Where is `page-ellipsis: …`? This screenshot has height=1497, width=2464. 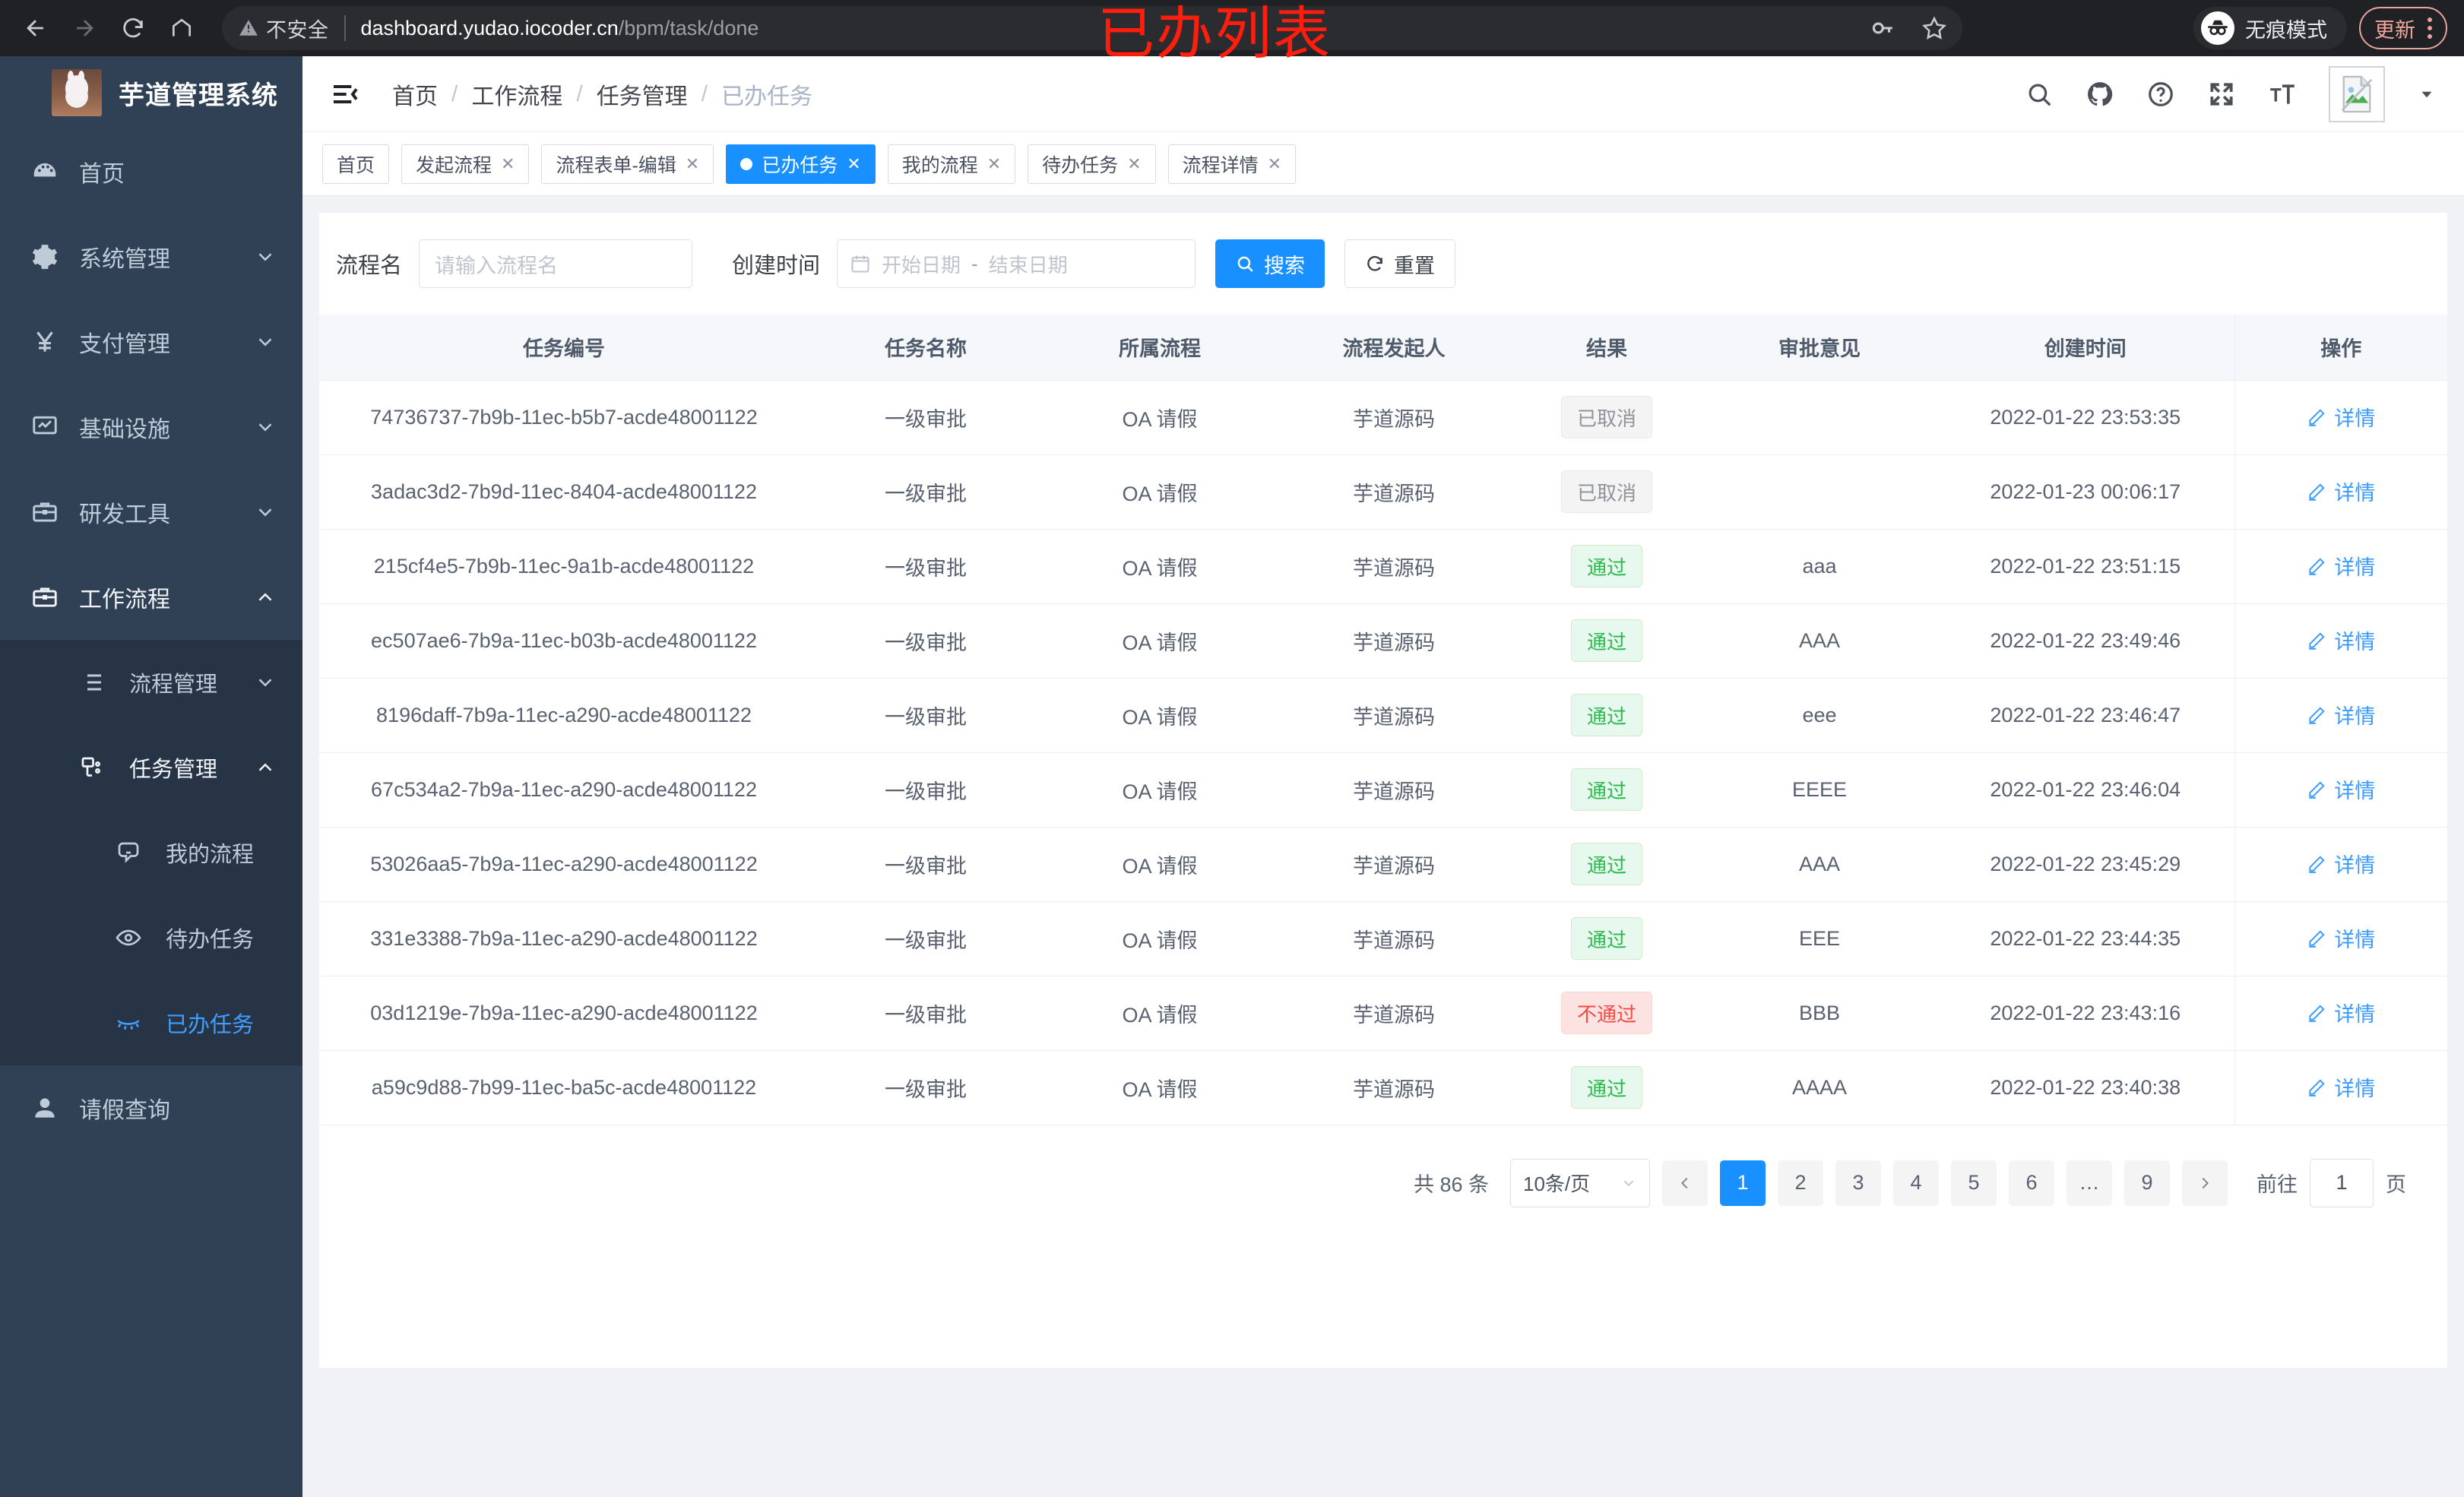
page-ellipsis: … is located at coordinates (2089, 1183).